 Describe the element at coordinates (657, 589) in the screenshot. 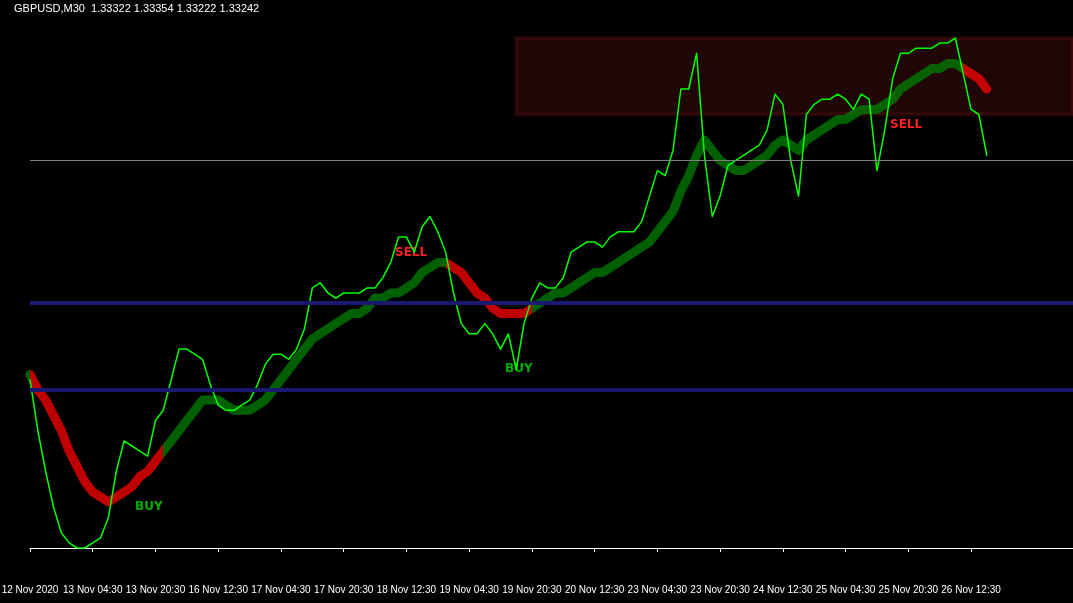

I see `x-tick-label: 23 Nov 04:30` at that location.